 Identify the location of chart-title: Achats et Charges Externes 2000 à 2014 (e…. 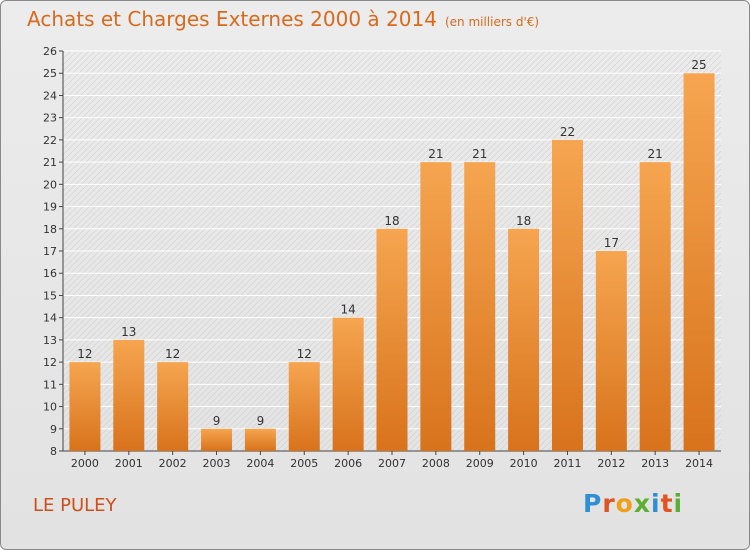
(283, 19).